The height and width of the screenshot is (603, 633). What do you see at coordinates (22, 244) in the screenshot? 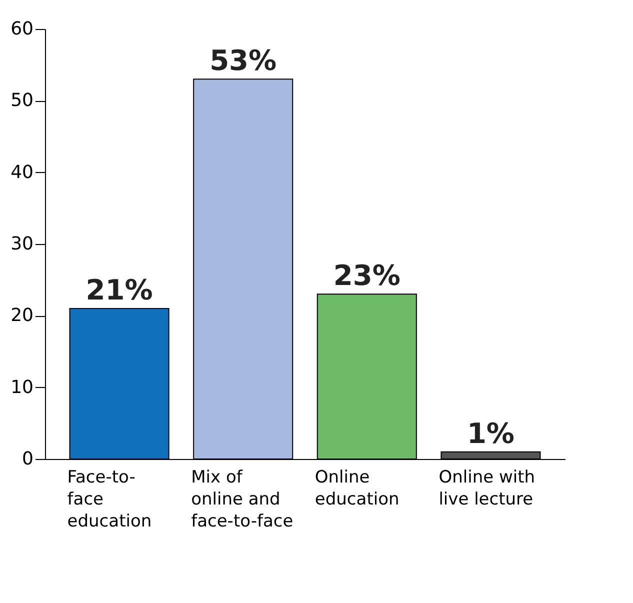
I see `y-tick-label: 30` at bounding box center [22, 244].